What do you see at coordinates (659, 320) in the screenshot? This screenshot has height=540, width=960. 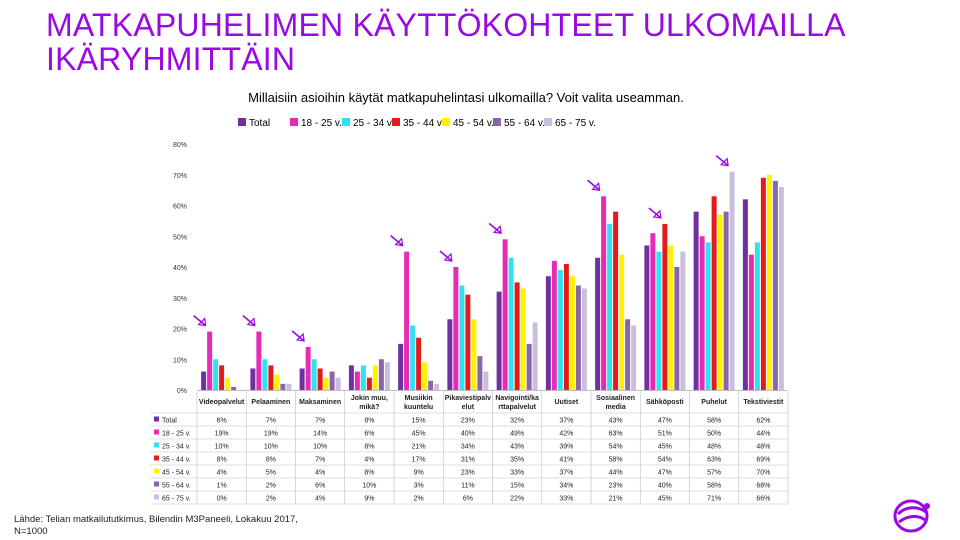 I see `bar-sähköposti-25-34-v` at bounding box center [659, 320].